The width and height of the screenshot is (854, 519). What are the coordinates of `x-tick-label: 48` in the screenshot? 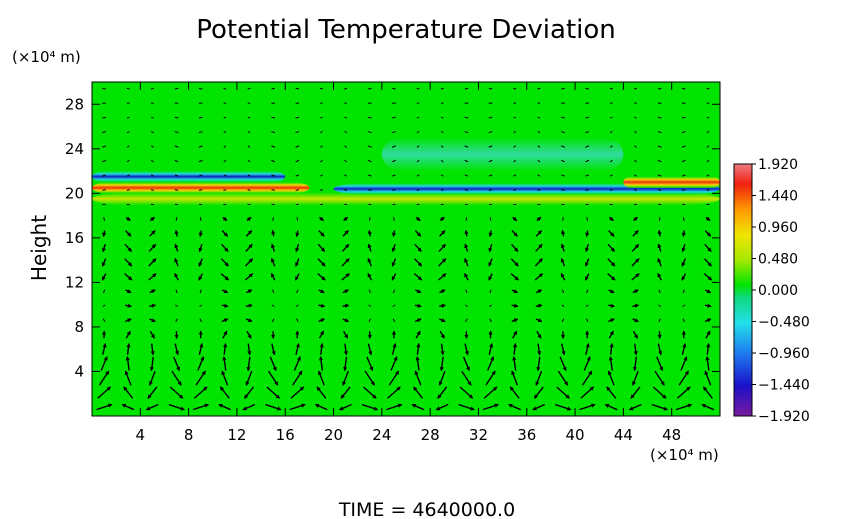 It's located at (671, 435).